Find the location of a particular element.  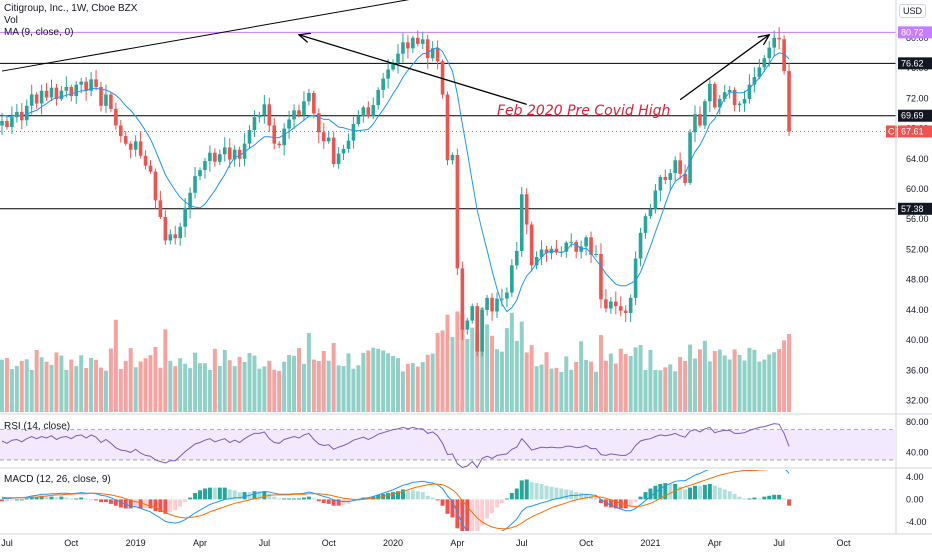

currency-badge: USD is located at coordinates (912, 11).